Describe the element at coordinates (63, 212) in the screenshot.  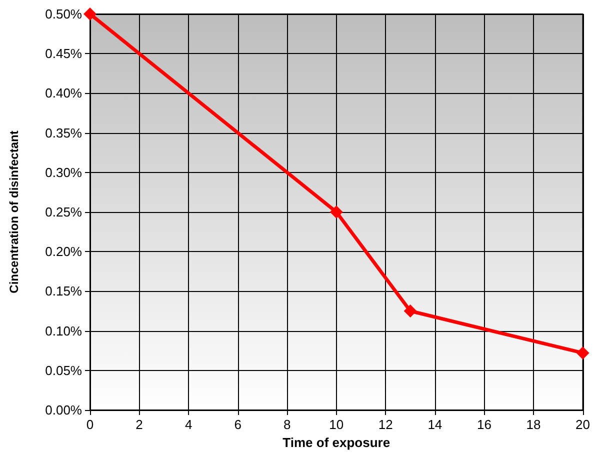
I see `y-tick-label: 0.25%` at that location.